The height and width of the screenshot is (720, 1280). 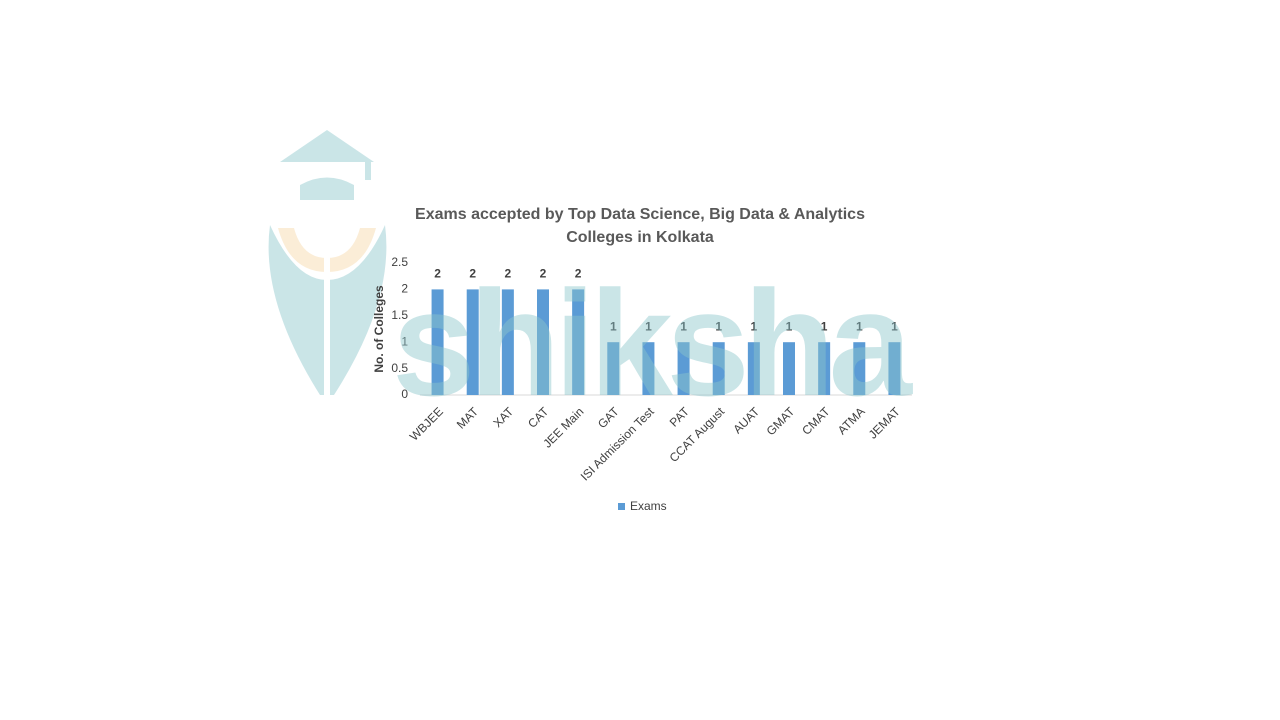 What do you see at coordinates (648, 506) in the screenshot?
I see `legend-label: Exams` at bounding box center [648, 506].